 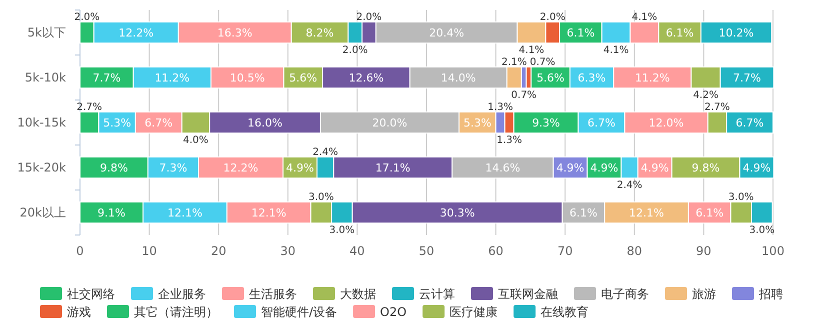 What do you see at coordinates (496, 251) in the screenshot?
I see `x-tick-label: 60` at bounding box center [496, 251].